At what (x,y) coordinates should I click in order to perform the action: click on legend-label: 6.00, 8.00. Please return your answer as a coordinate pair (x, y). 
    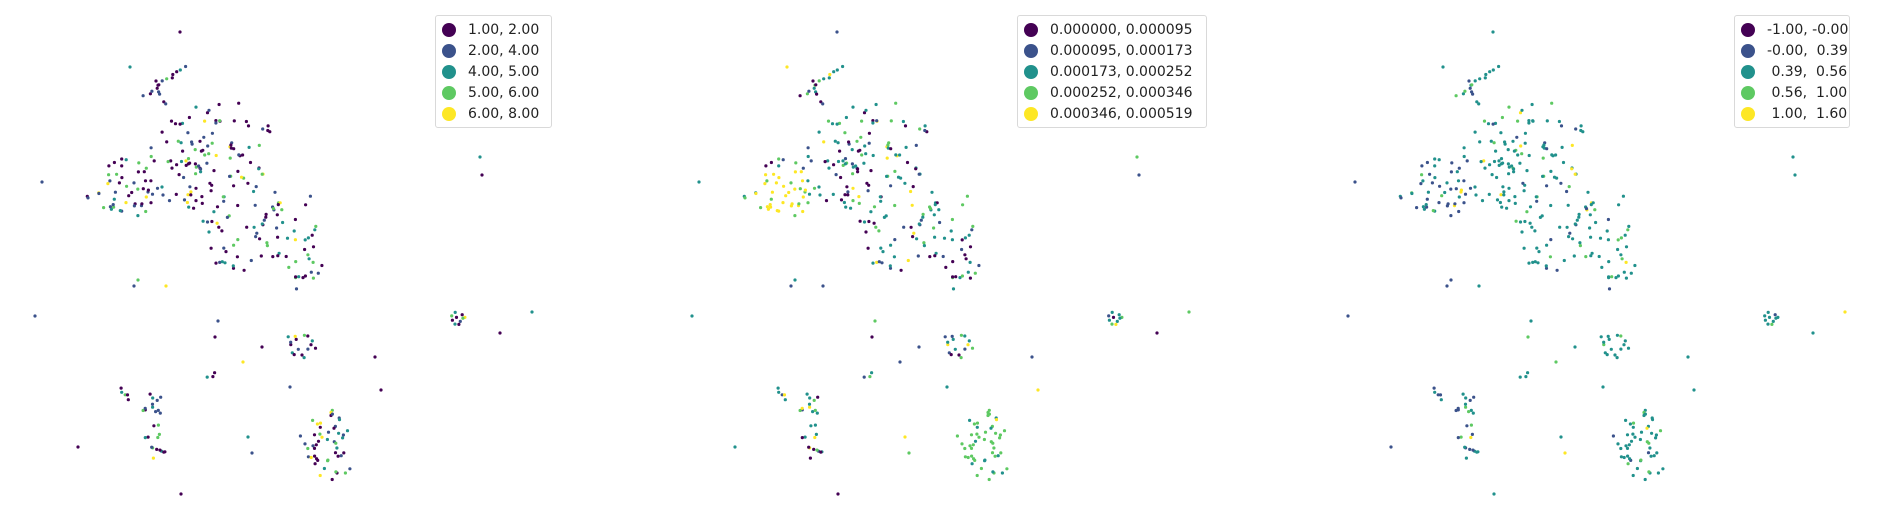
    Looking at the image, I should click on (504, 113).